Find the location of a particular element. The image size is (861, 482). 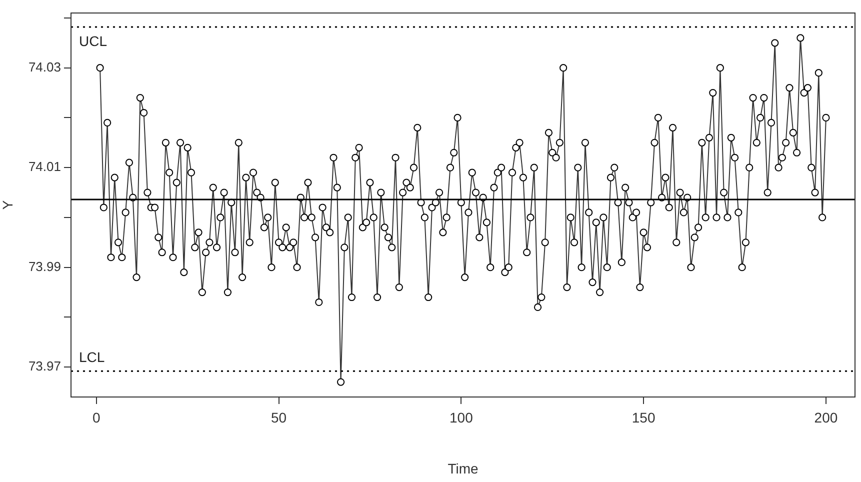

y-tick-label: 73.97 is located at coordinates (44, 366).